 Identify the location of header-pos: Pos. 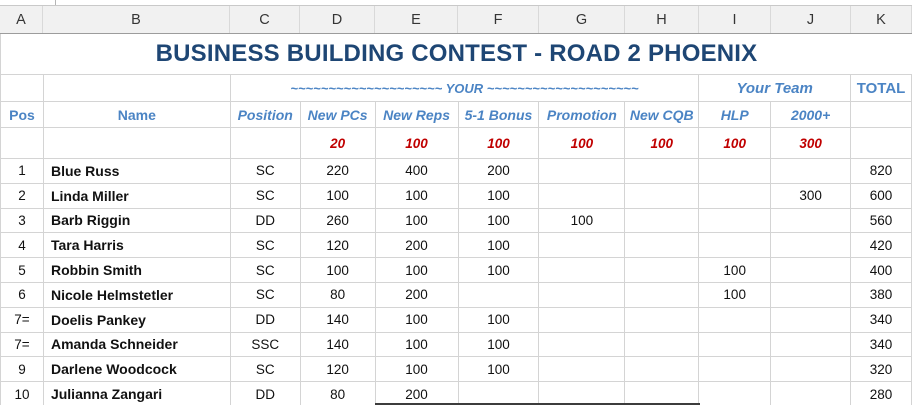
(22, 114).